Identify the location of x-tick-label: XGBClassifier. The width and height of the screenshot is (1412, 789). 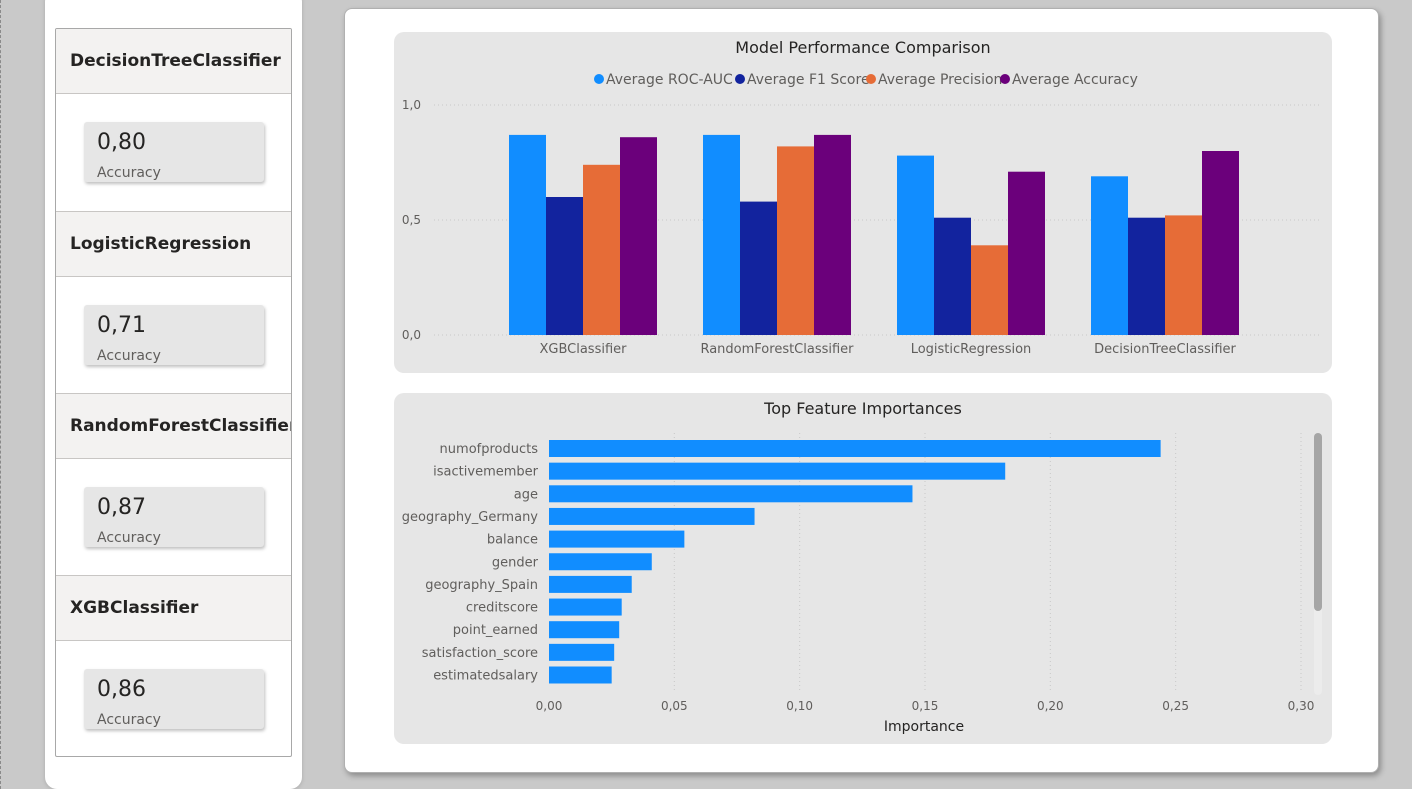
(583, 349).